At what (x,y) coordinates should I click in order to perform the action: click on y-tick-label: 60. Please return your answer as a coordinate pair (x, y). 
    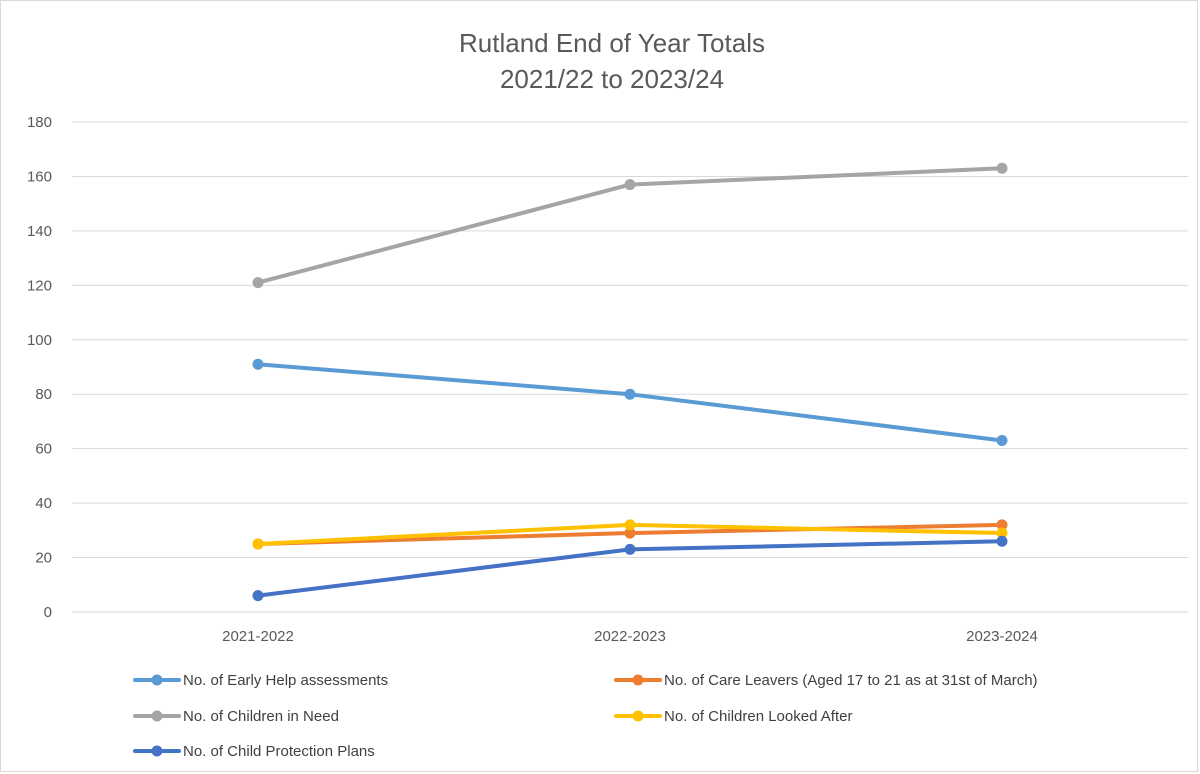
    Looking at the image, I should click on (43, 449).